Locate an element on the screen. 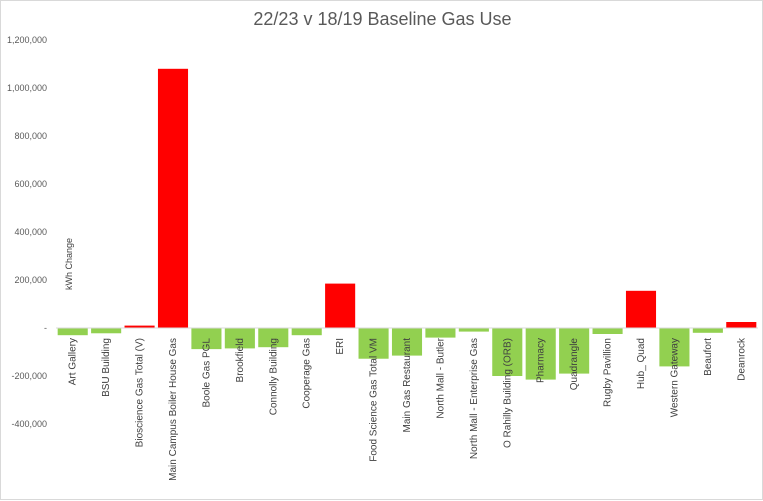 Image resolution: width=763 pixels, height=501 pixels. category-label: Cooperage Gas is located at coordinates (307, 373).